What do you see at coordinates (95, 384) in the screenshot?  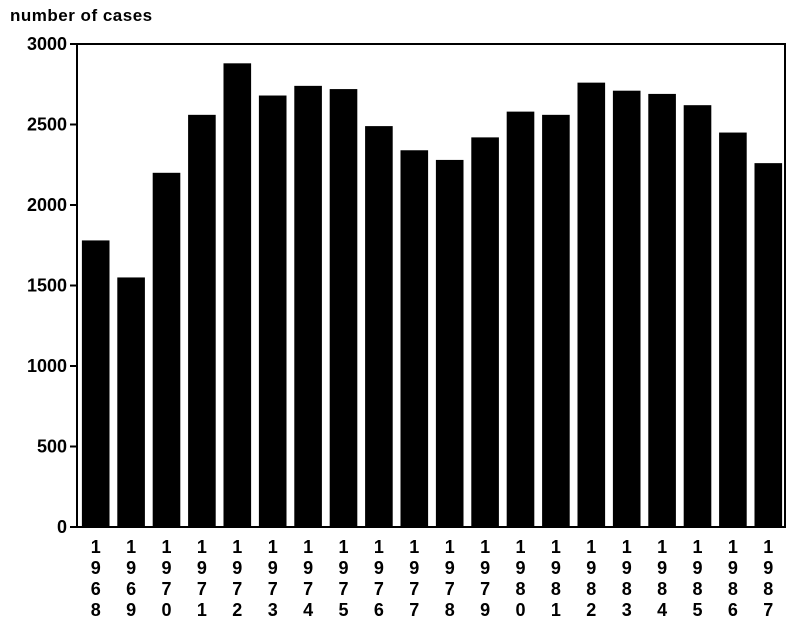 I see `bar-1968` at bounding box center [95, 384].